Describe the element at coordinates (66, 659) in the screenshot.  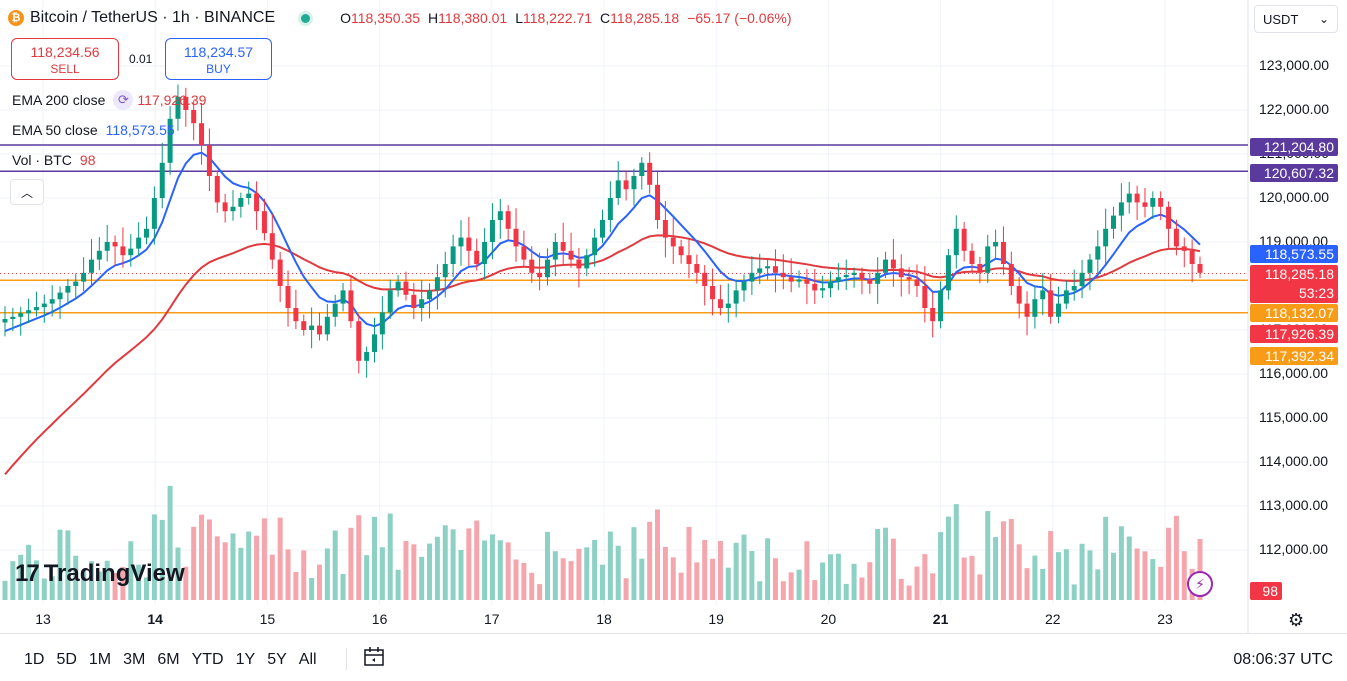
I see `range-5d: 5D` at that location.